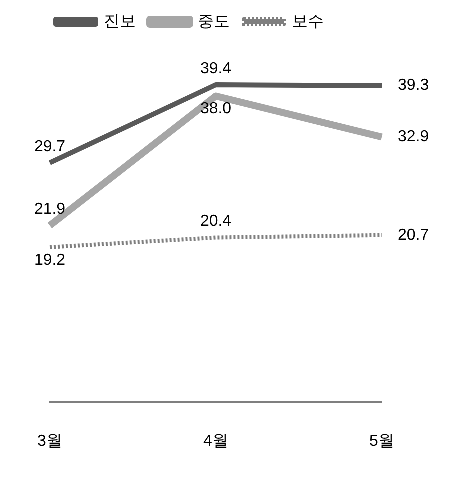 The width and height of the screenshot is (454, 481). What do you see at coordinates (216, 109) in the screenshot?
I see `data-label: 38.0` at bounding box center [216, 109].